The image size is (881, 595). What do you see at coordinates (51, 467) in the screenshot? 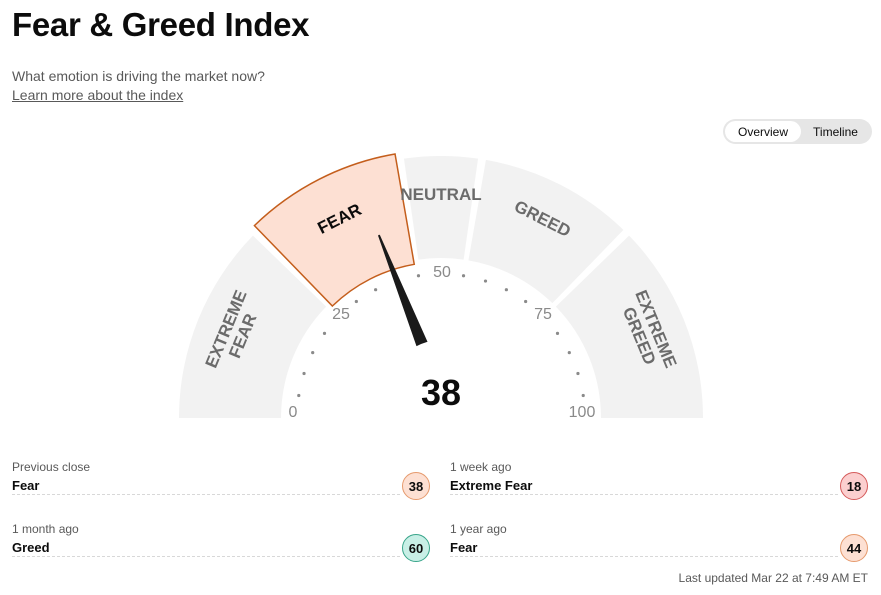
I see `history-label: Previous close` at bounding box center [51, 467].